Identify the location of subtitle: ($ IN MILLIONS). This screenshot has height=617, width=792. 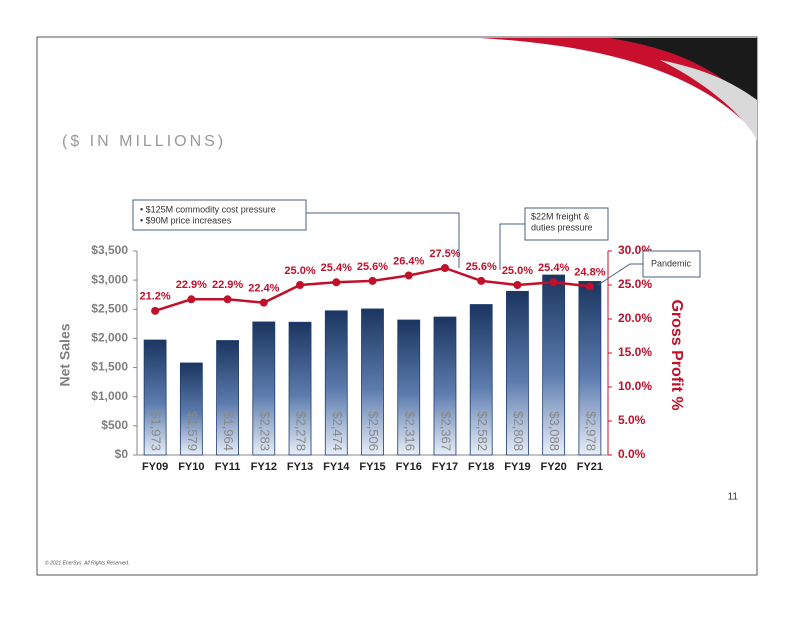
(144, 141).